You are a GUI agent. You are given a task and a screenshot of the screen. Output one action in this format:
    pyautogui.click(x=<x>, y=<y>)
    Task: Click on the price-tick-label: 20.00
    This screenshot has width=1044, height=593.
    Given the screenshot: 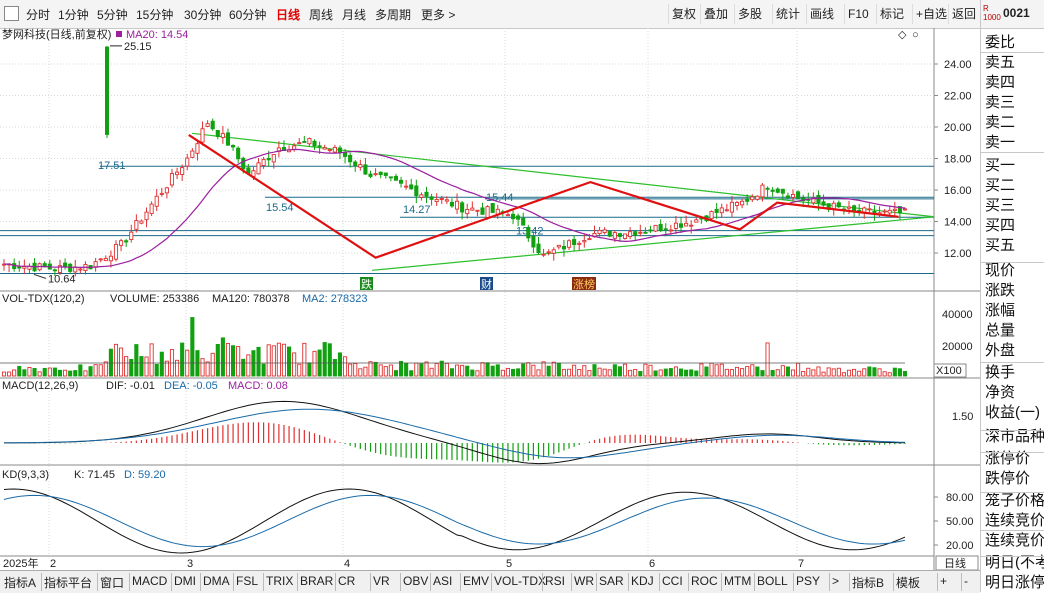 What is the action you would take?
    pyautogui.click(x=958, y=128)
    